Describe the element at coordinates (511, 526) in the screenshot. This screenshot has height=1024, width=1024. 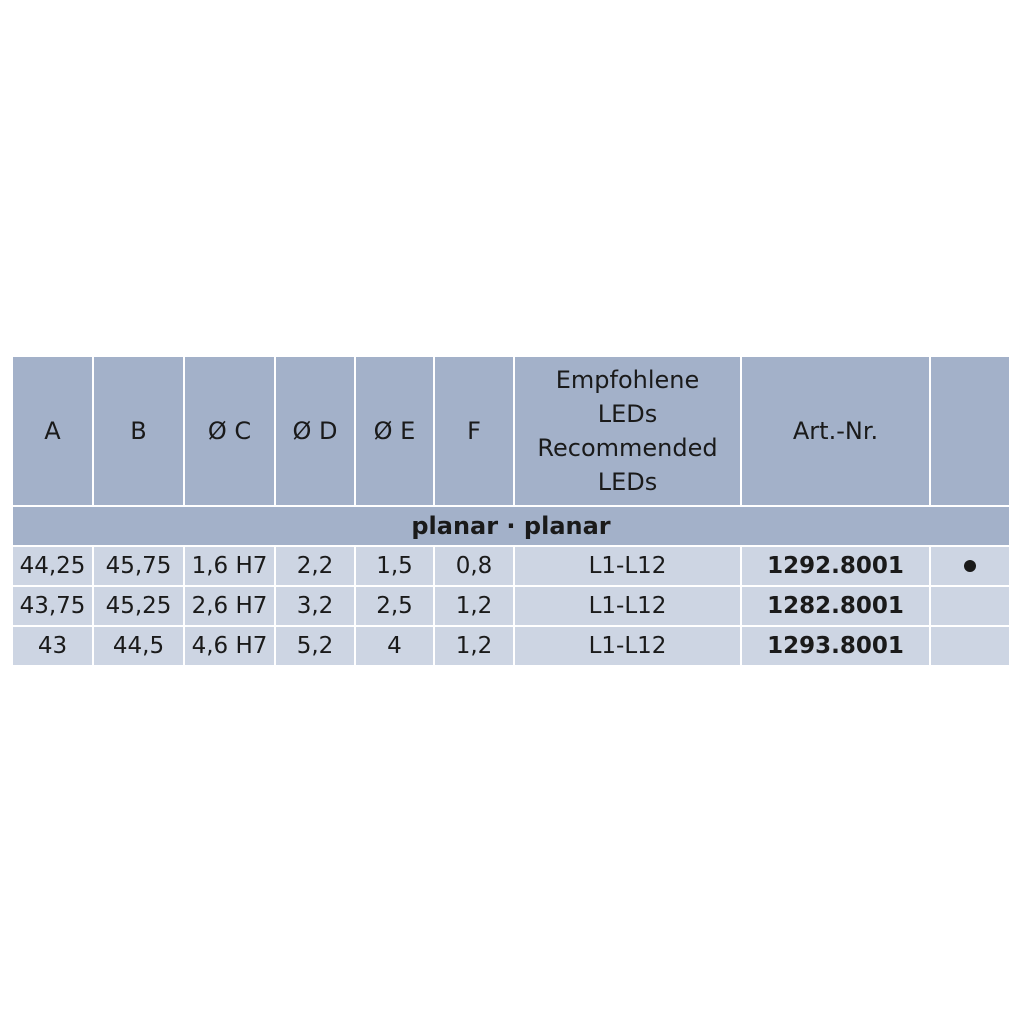
I see `group-row: planar · planar` at that location.